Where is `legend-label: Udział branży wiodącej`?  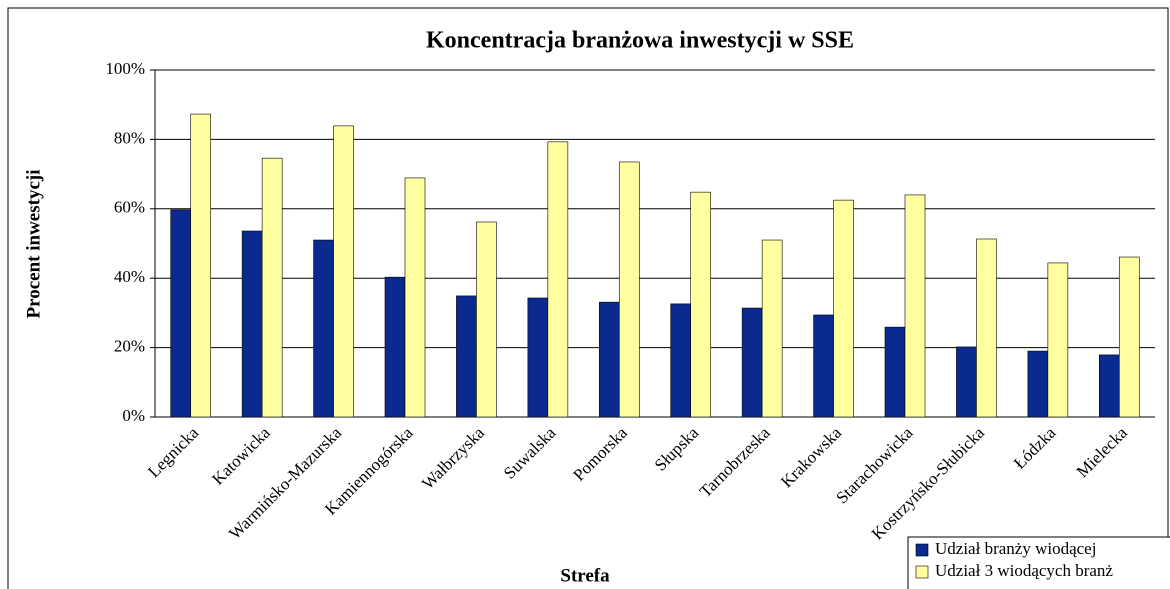 legend-label: Udział branży wiodącej is located at coordinates (1015, 548).